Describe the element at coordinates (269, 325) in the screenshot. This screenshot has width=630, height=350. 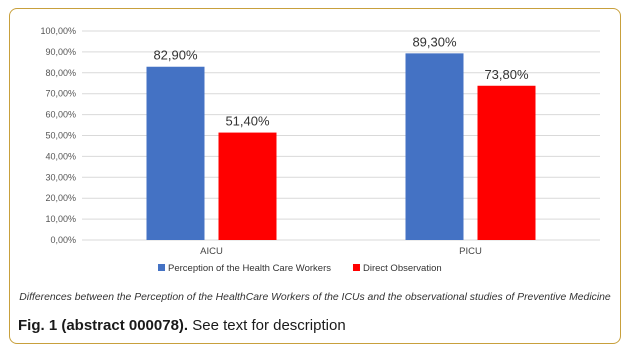
I see `figure-description: See text for description` at that location.